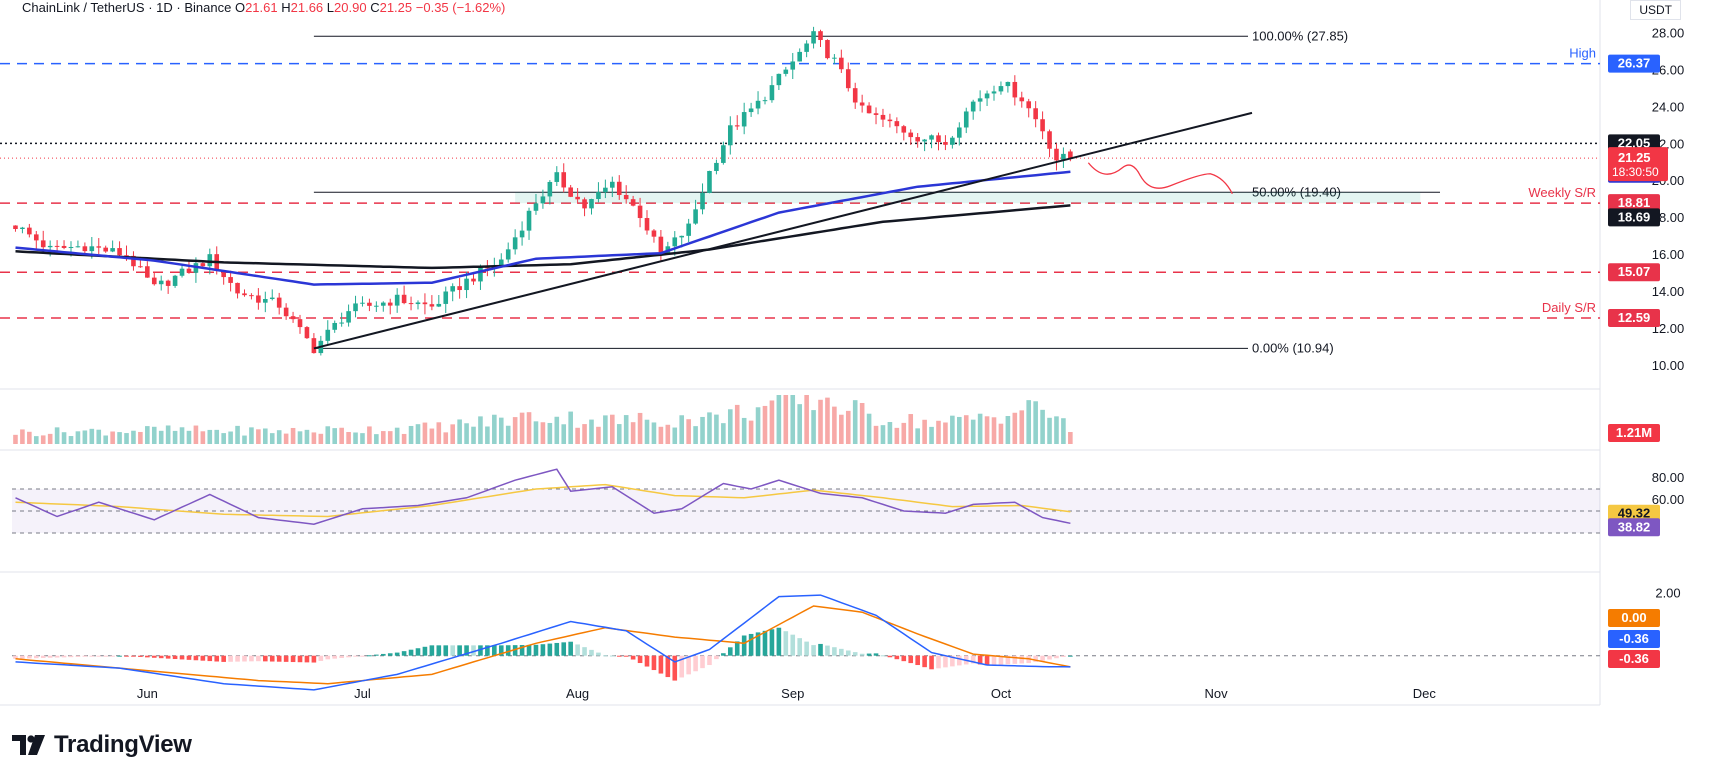  What do you see at coordinates (102, 745) in the screenshot?
I see `tradingview-logo: TradingView` at bounding box center [102, 745].